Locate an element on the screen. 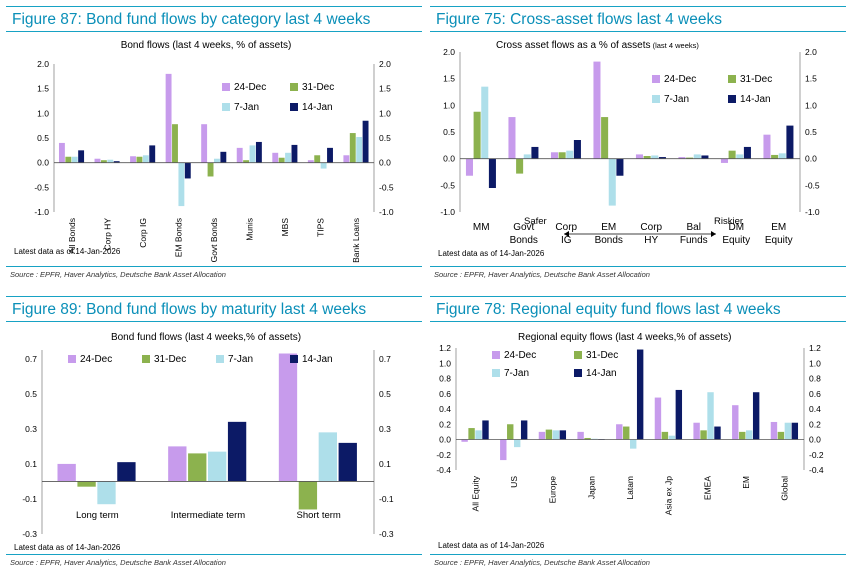 The image size is (850, 580). legend-label: 31-Dec is located at coordinates (318, 87).